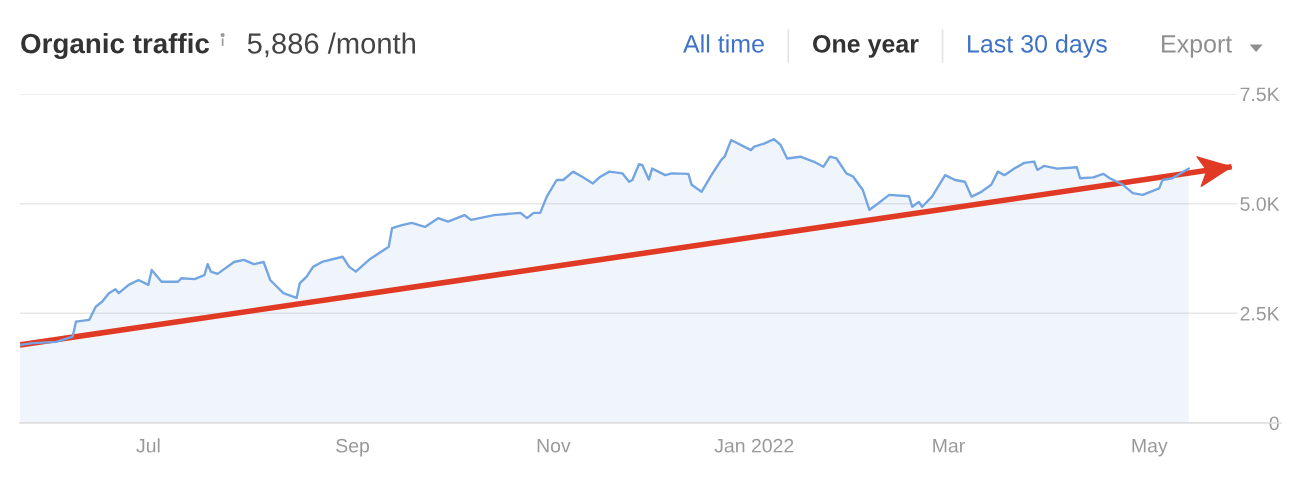  Describe the element at coordinates (1197, 46) in the screenshot. I see `text: Export` at that location.